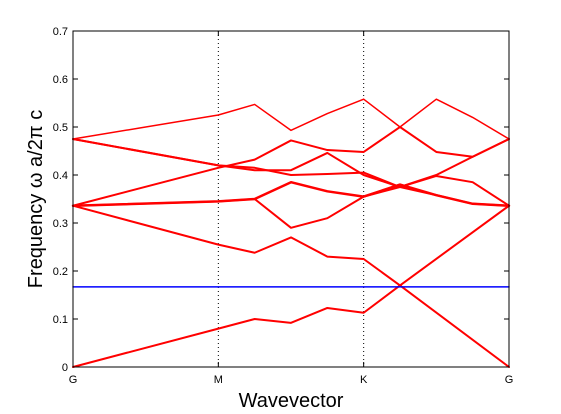  What do you see at coordinates (36, 199) in the screenshot?
I see `y-axis-label: Frequency ω a/2π c` at bounding box center [36, 199].